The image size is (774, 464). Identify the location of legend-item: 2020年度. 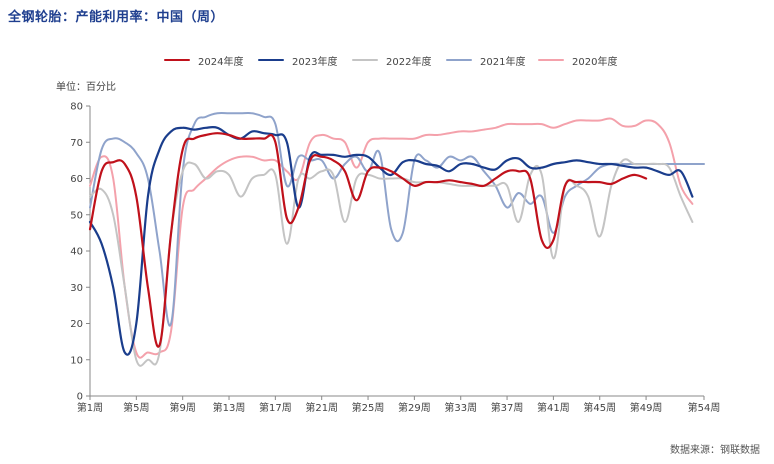
(577, 60).